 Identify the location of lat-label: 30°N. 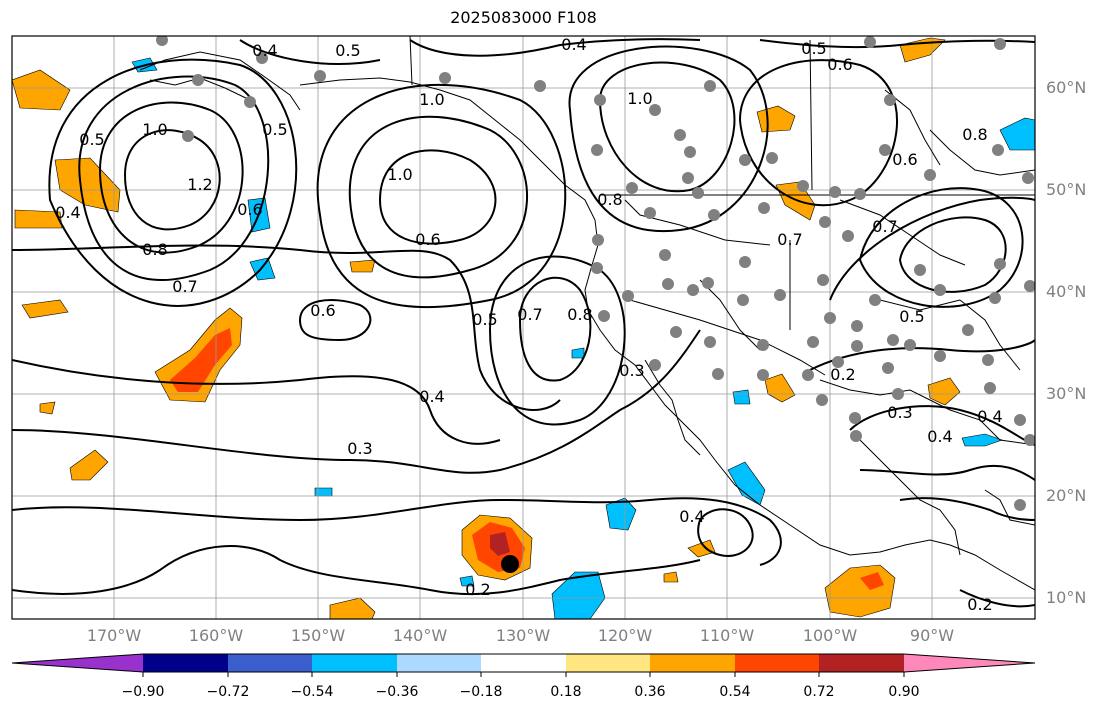
(1066, 393).